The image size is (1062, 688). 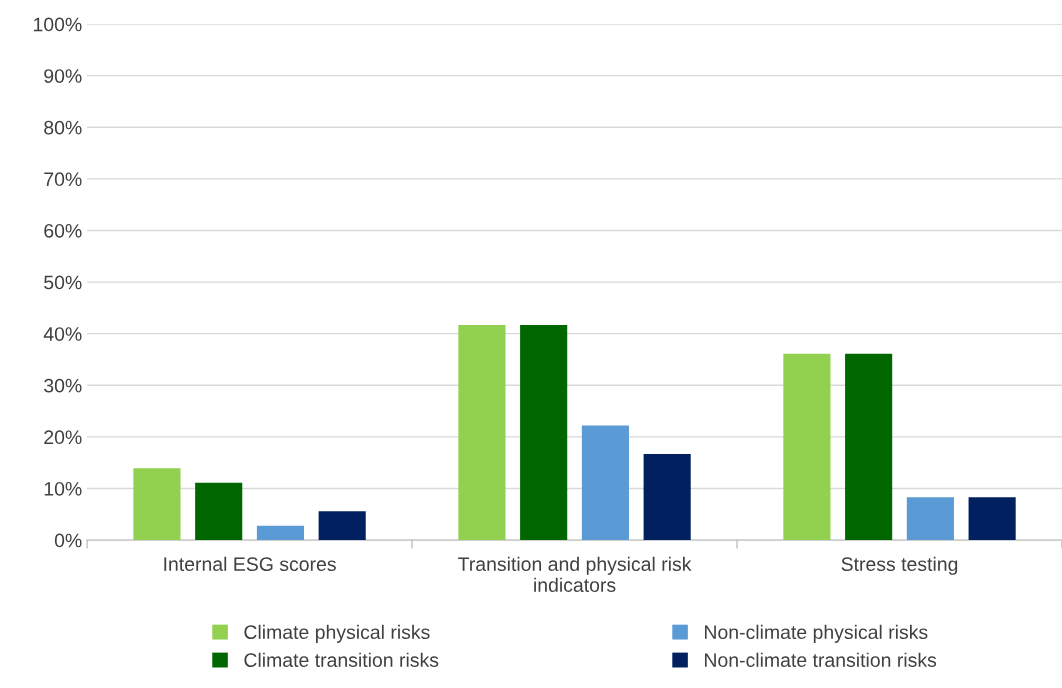 What do you see at coordinates (250, 564) in the screenshot?
I see `x-tick-label: Internal ESG scores` at bounding box center [250, 564].